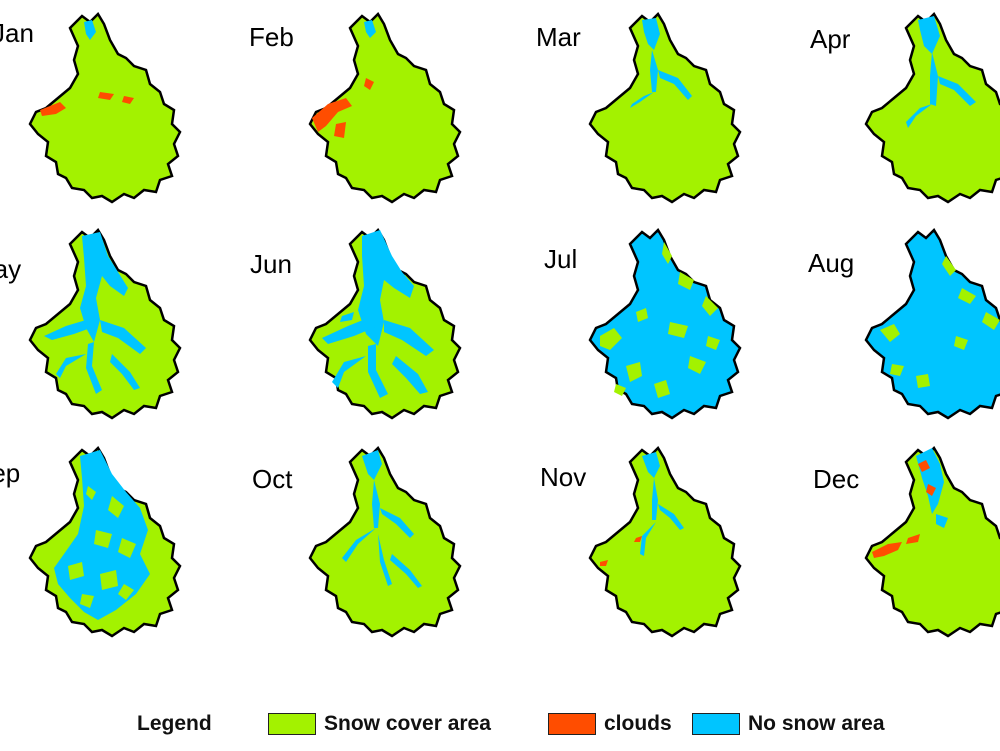 This screenshot has width=1000, height=751. I want to click on month-map-may: May, so click(91, 324).